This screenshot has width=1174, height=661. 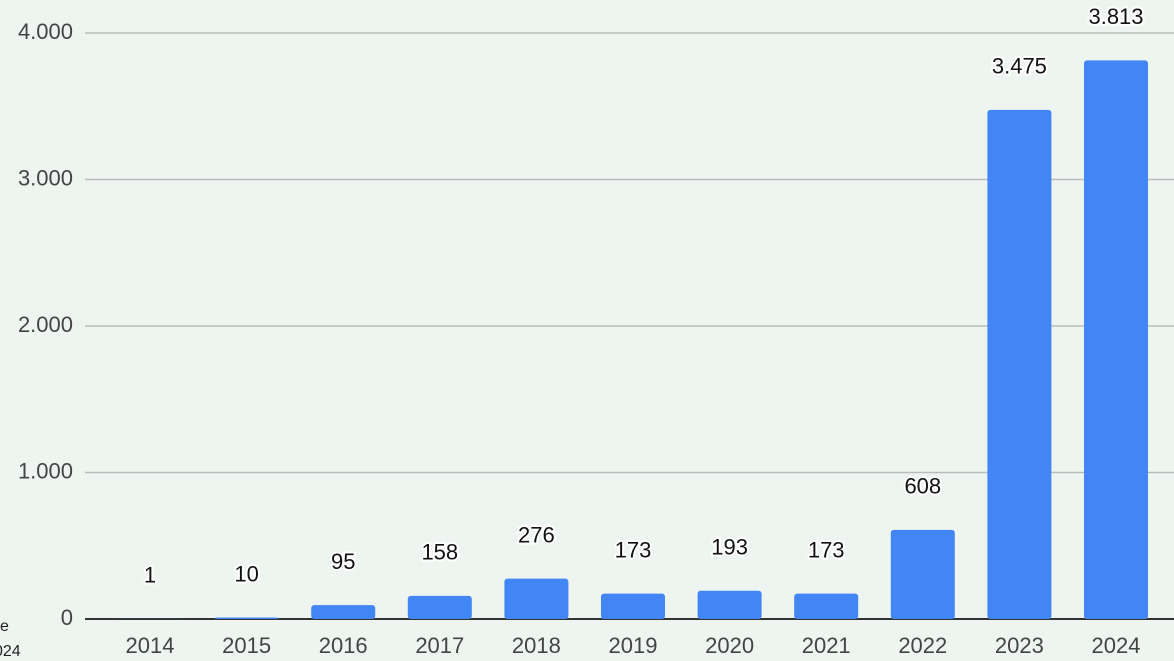 What do you see at coordinates (343, 561) in the screenshot?
I see `value-label: 95` at bounding box center [343, 561].